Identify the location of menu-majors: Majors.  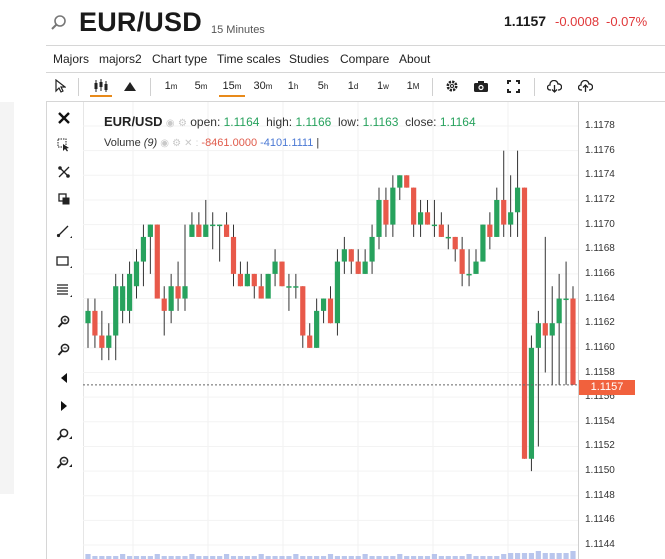
(71, 59).